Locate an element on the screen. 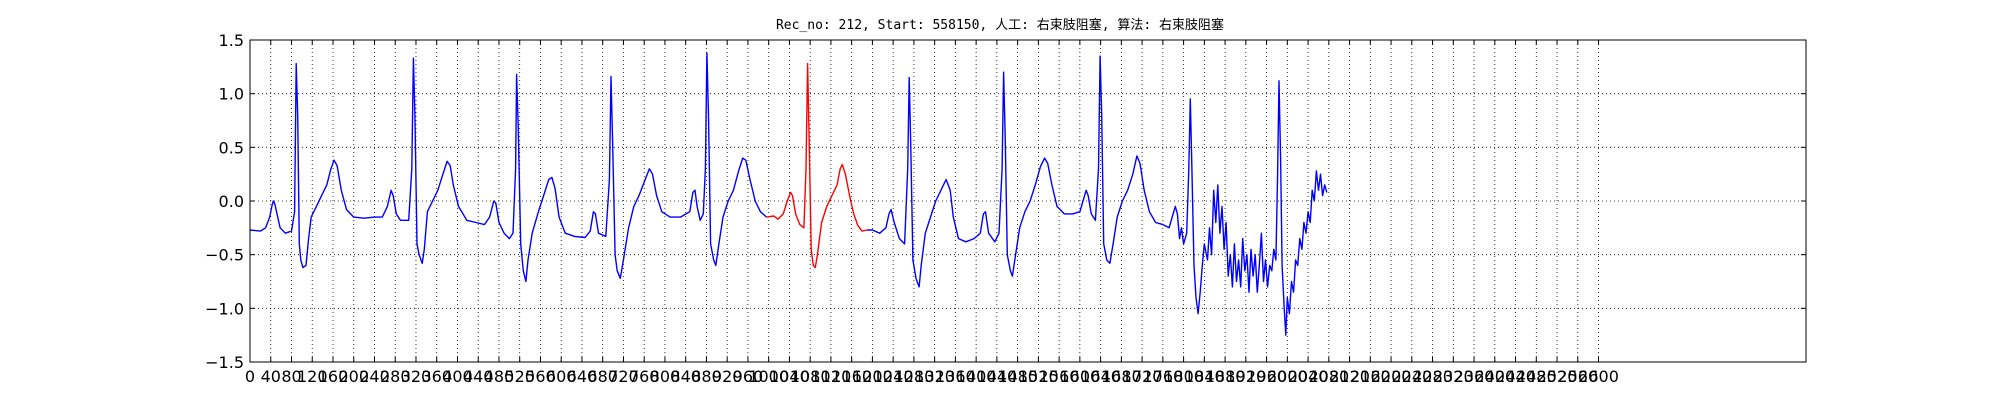 This screenshot has height=400, width=2000. x-tick-label: 200 is located at coordinates (353, 376).